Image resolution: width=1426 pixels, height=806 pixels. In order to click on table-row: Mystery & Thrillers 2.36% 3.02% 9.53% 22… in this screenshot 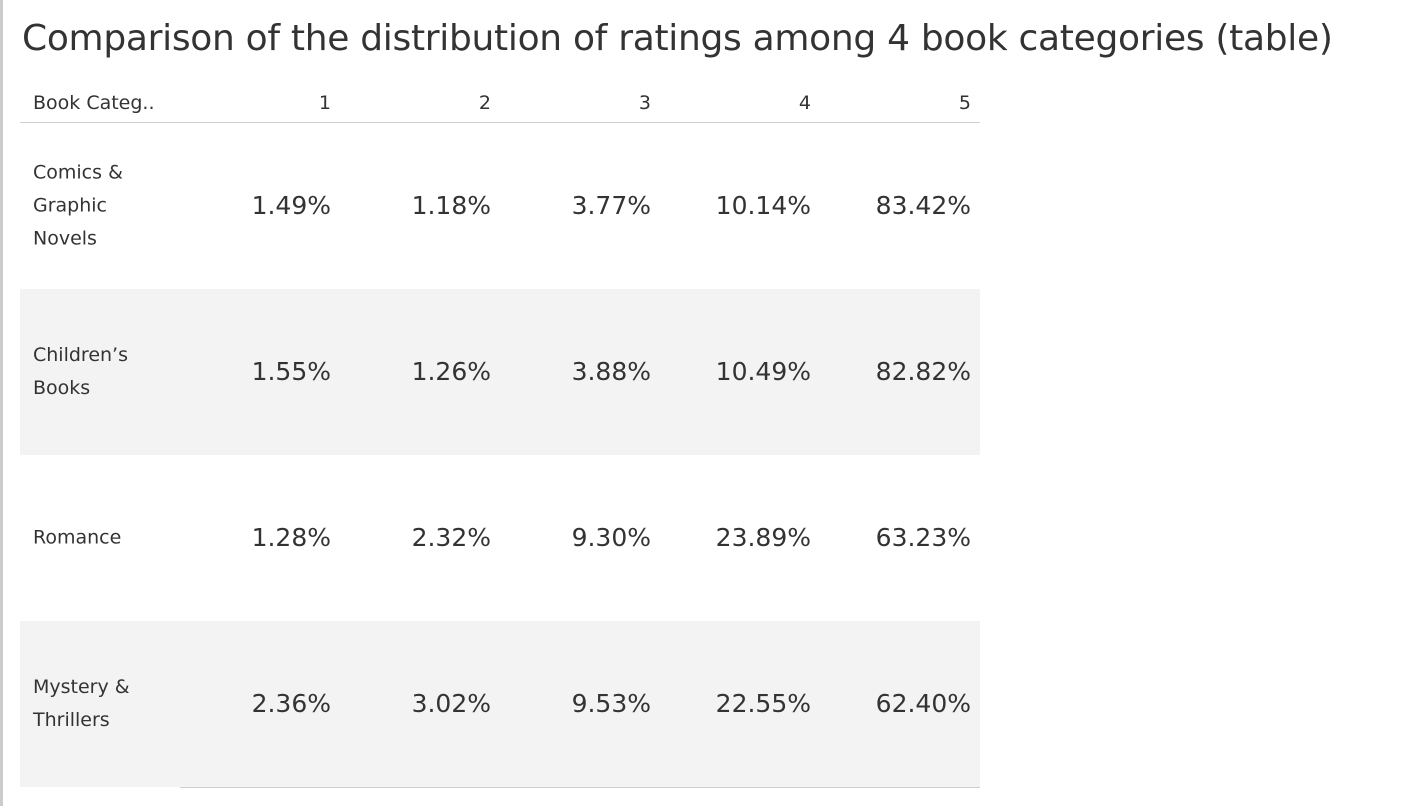, I will do `click(500, 704)`.